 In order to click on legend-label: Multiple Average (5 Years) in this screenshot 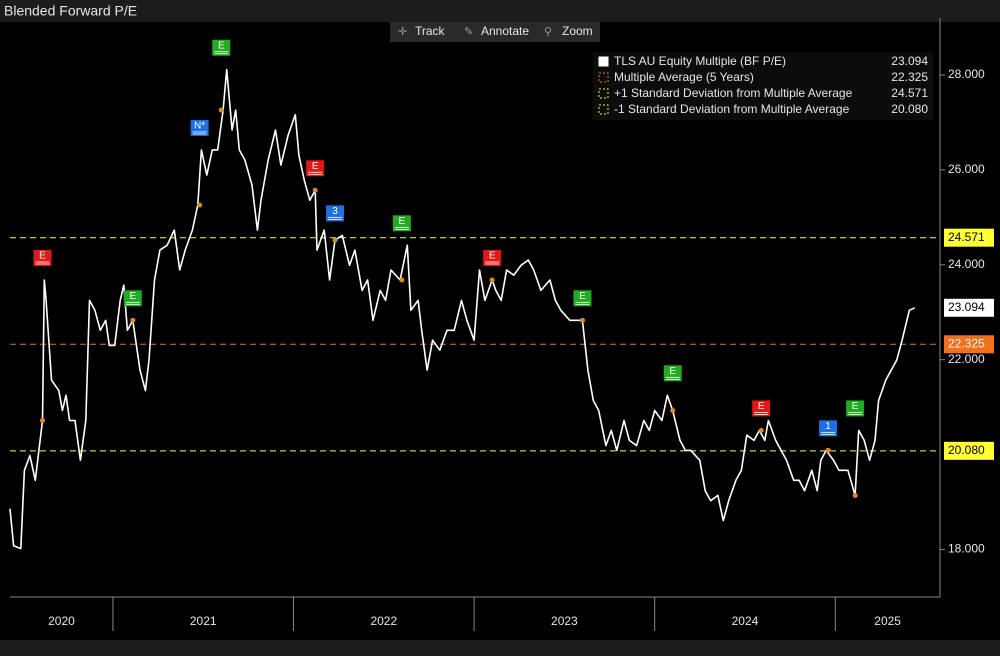, I will do `click(684, 77)`.